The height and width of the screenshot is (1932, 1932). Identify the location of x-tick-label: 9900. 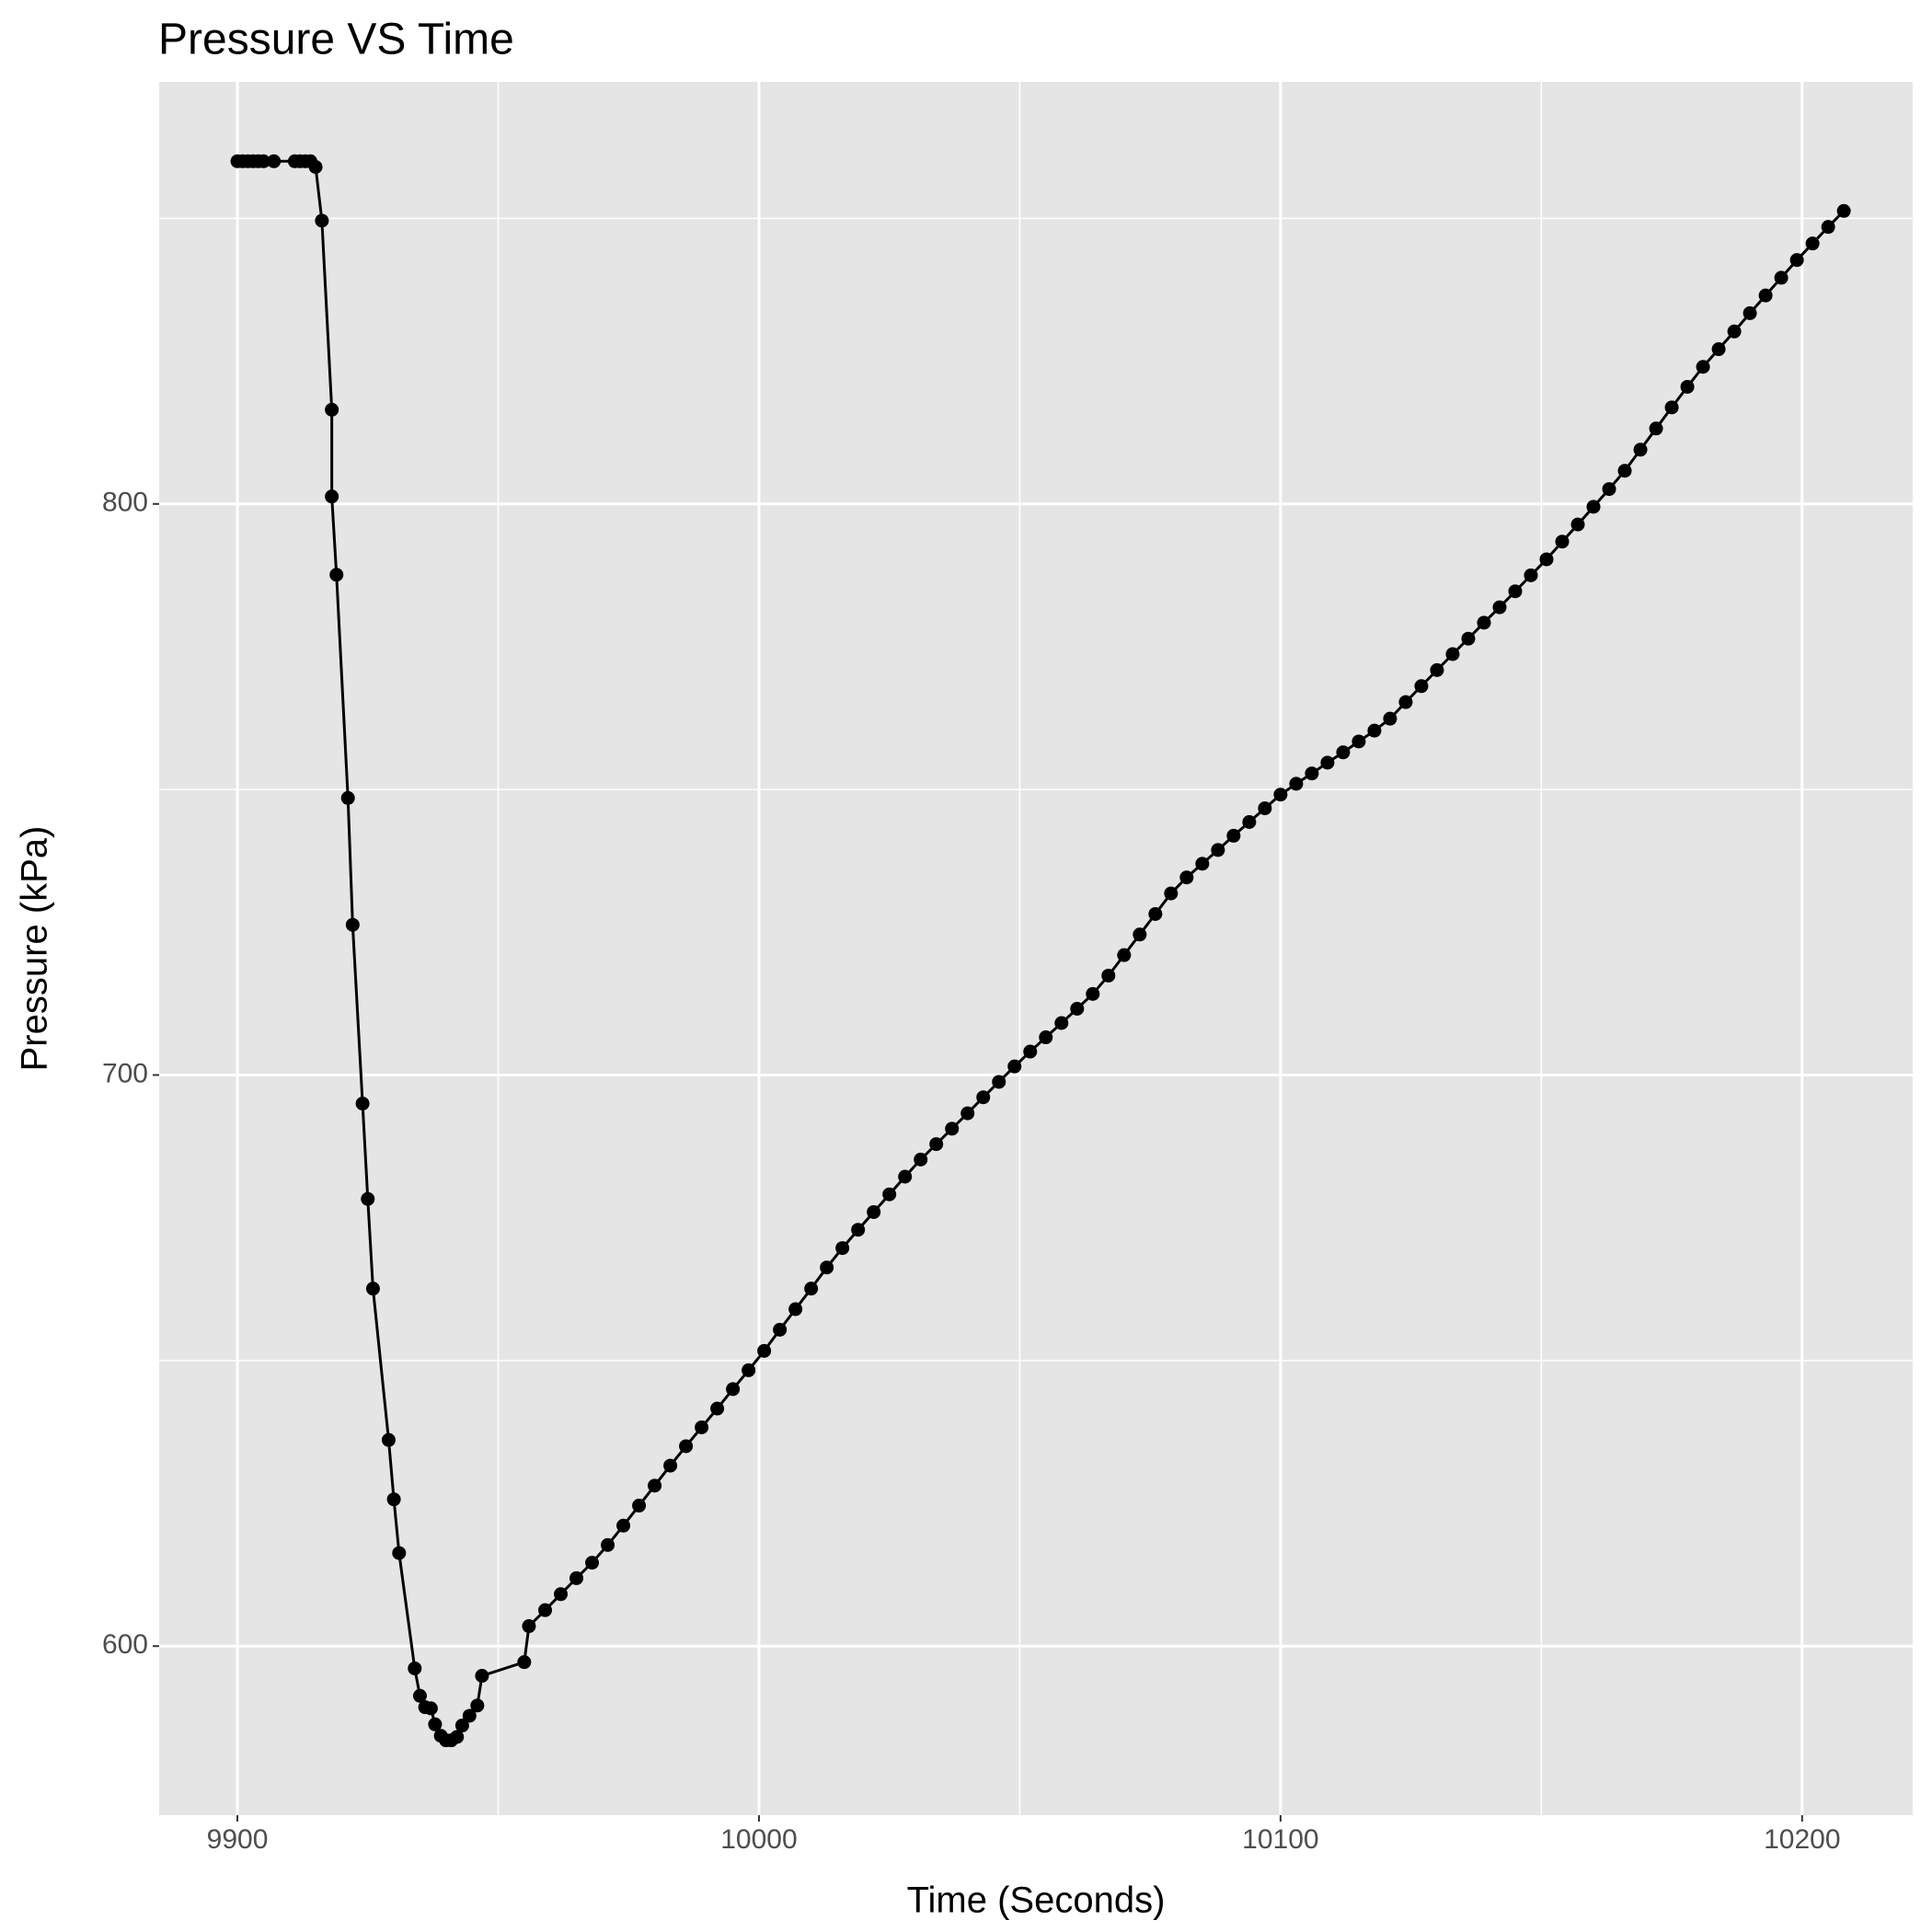
(238, 1839).